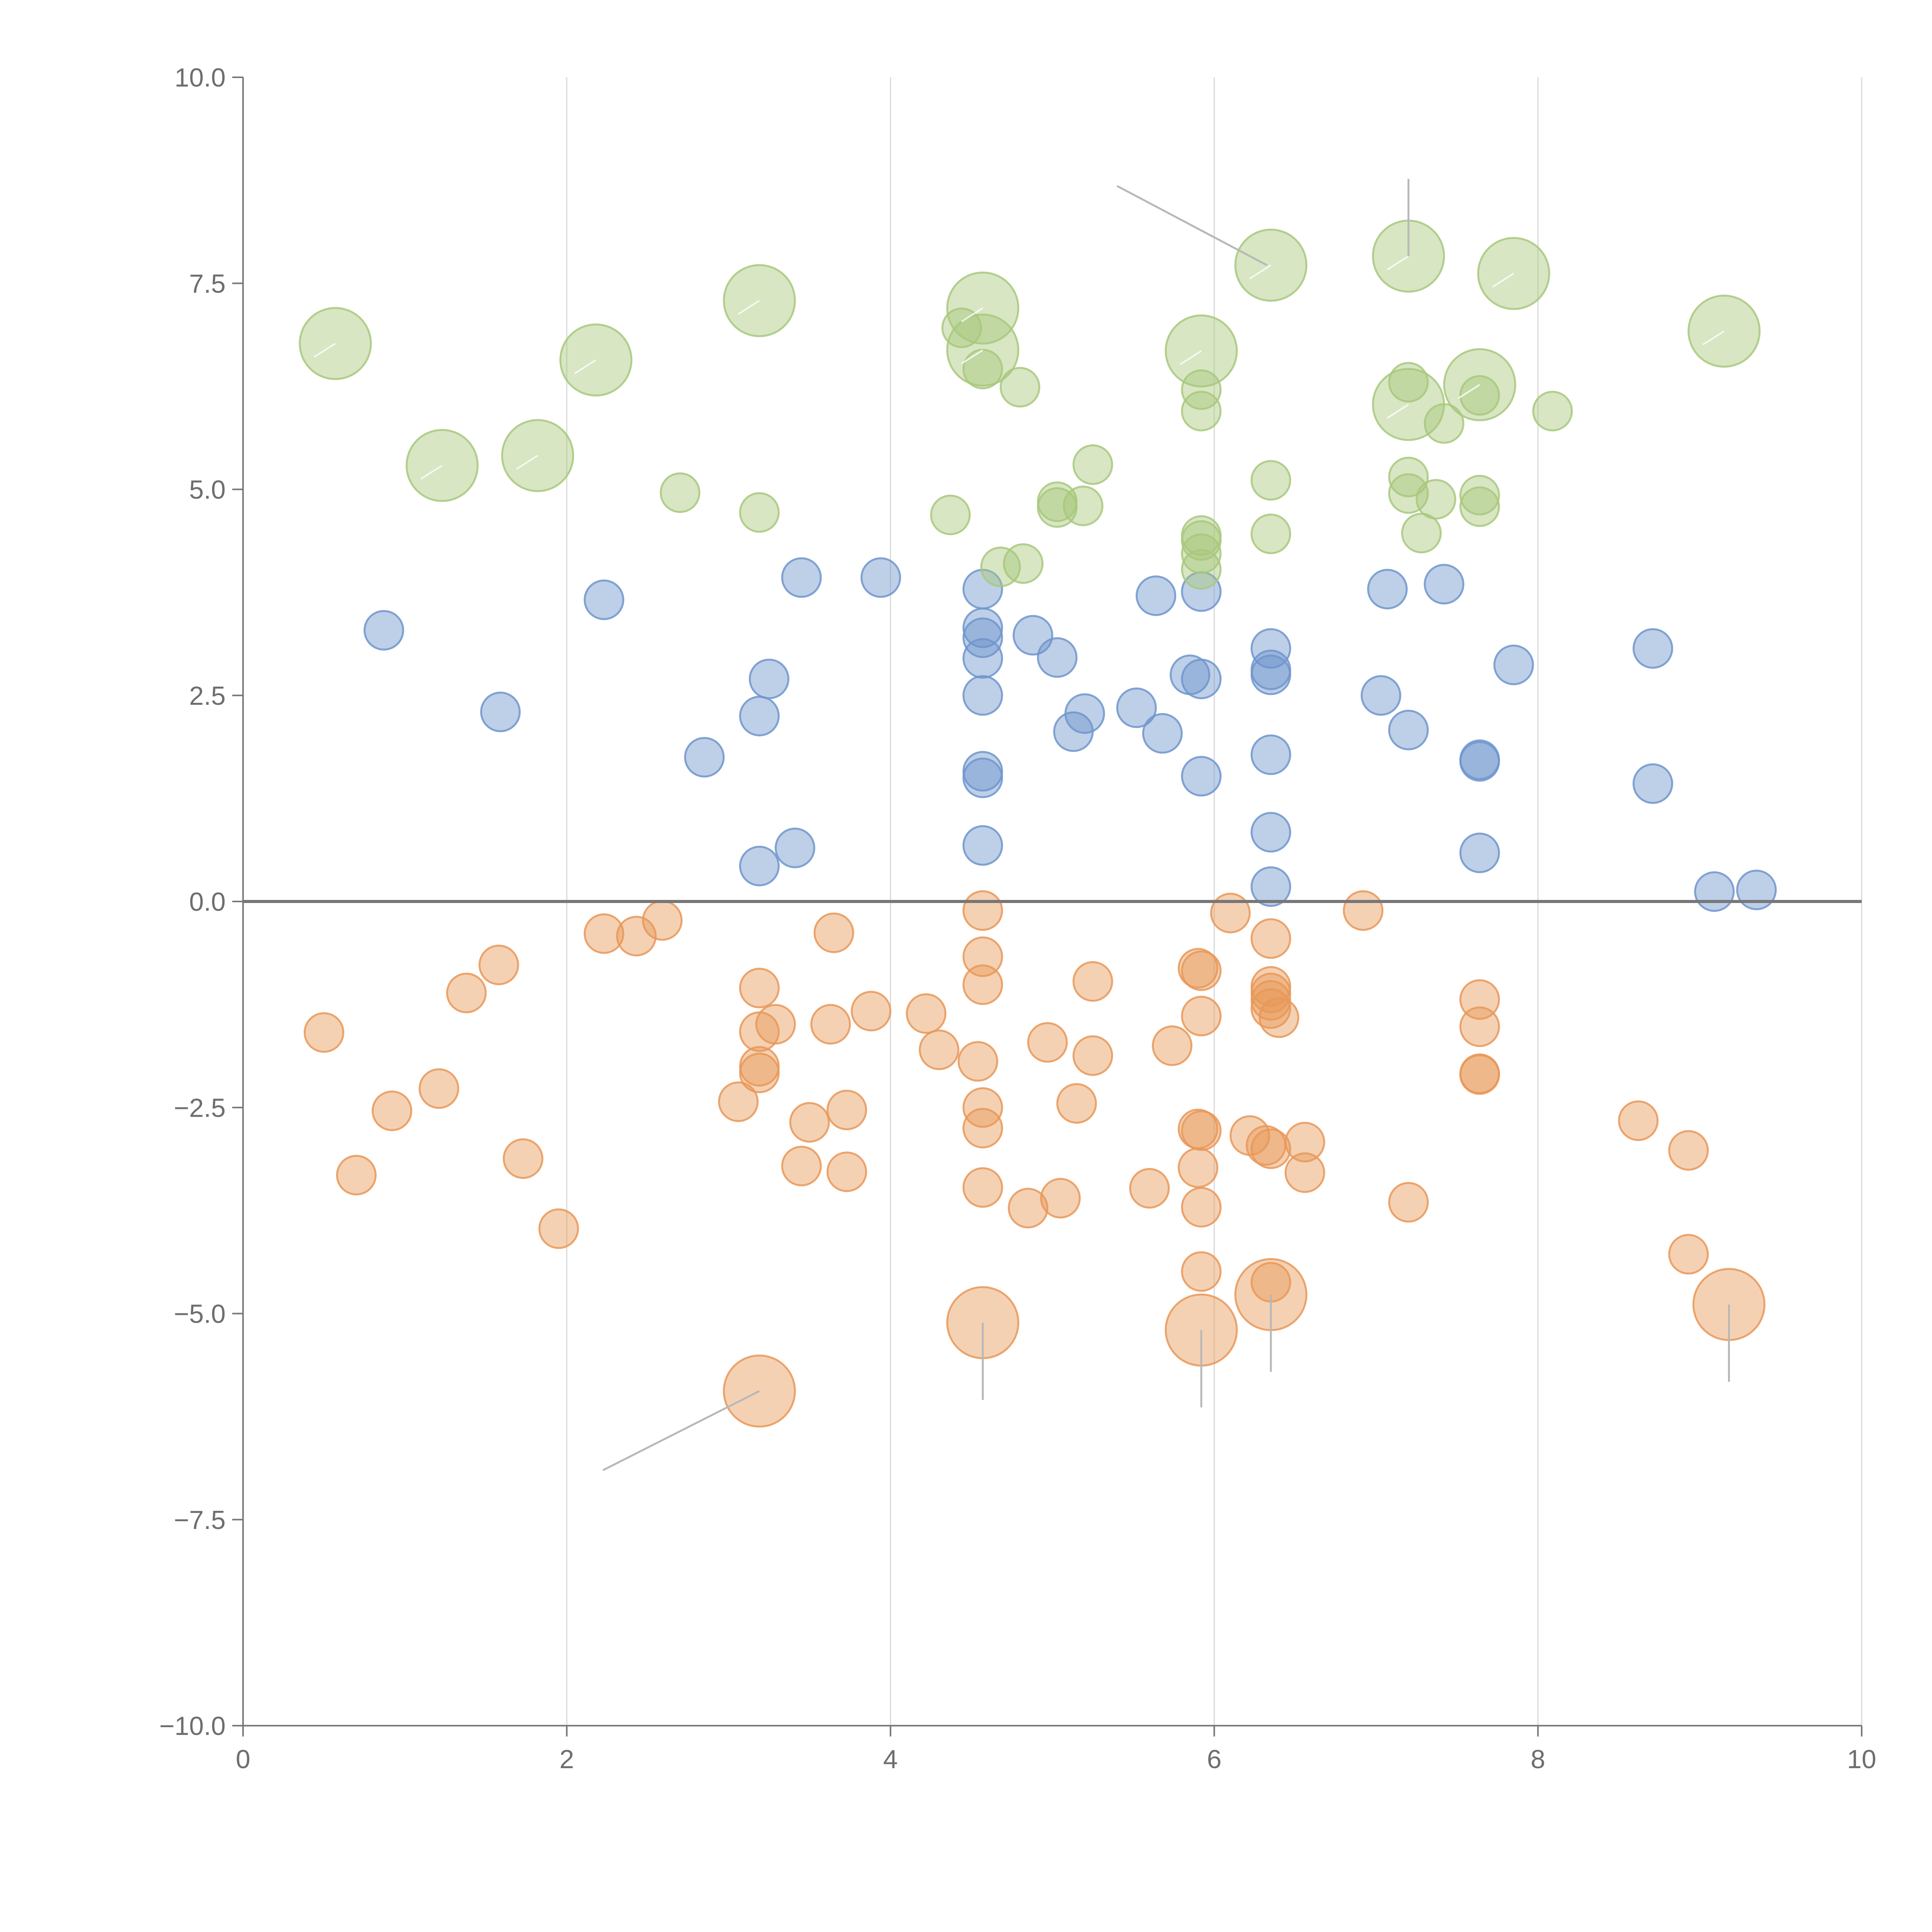  What do you see at coordinates (207, 284) in the screenshot?
I see `y-tick-label: 7.5` at bounding box center [207, 284].